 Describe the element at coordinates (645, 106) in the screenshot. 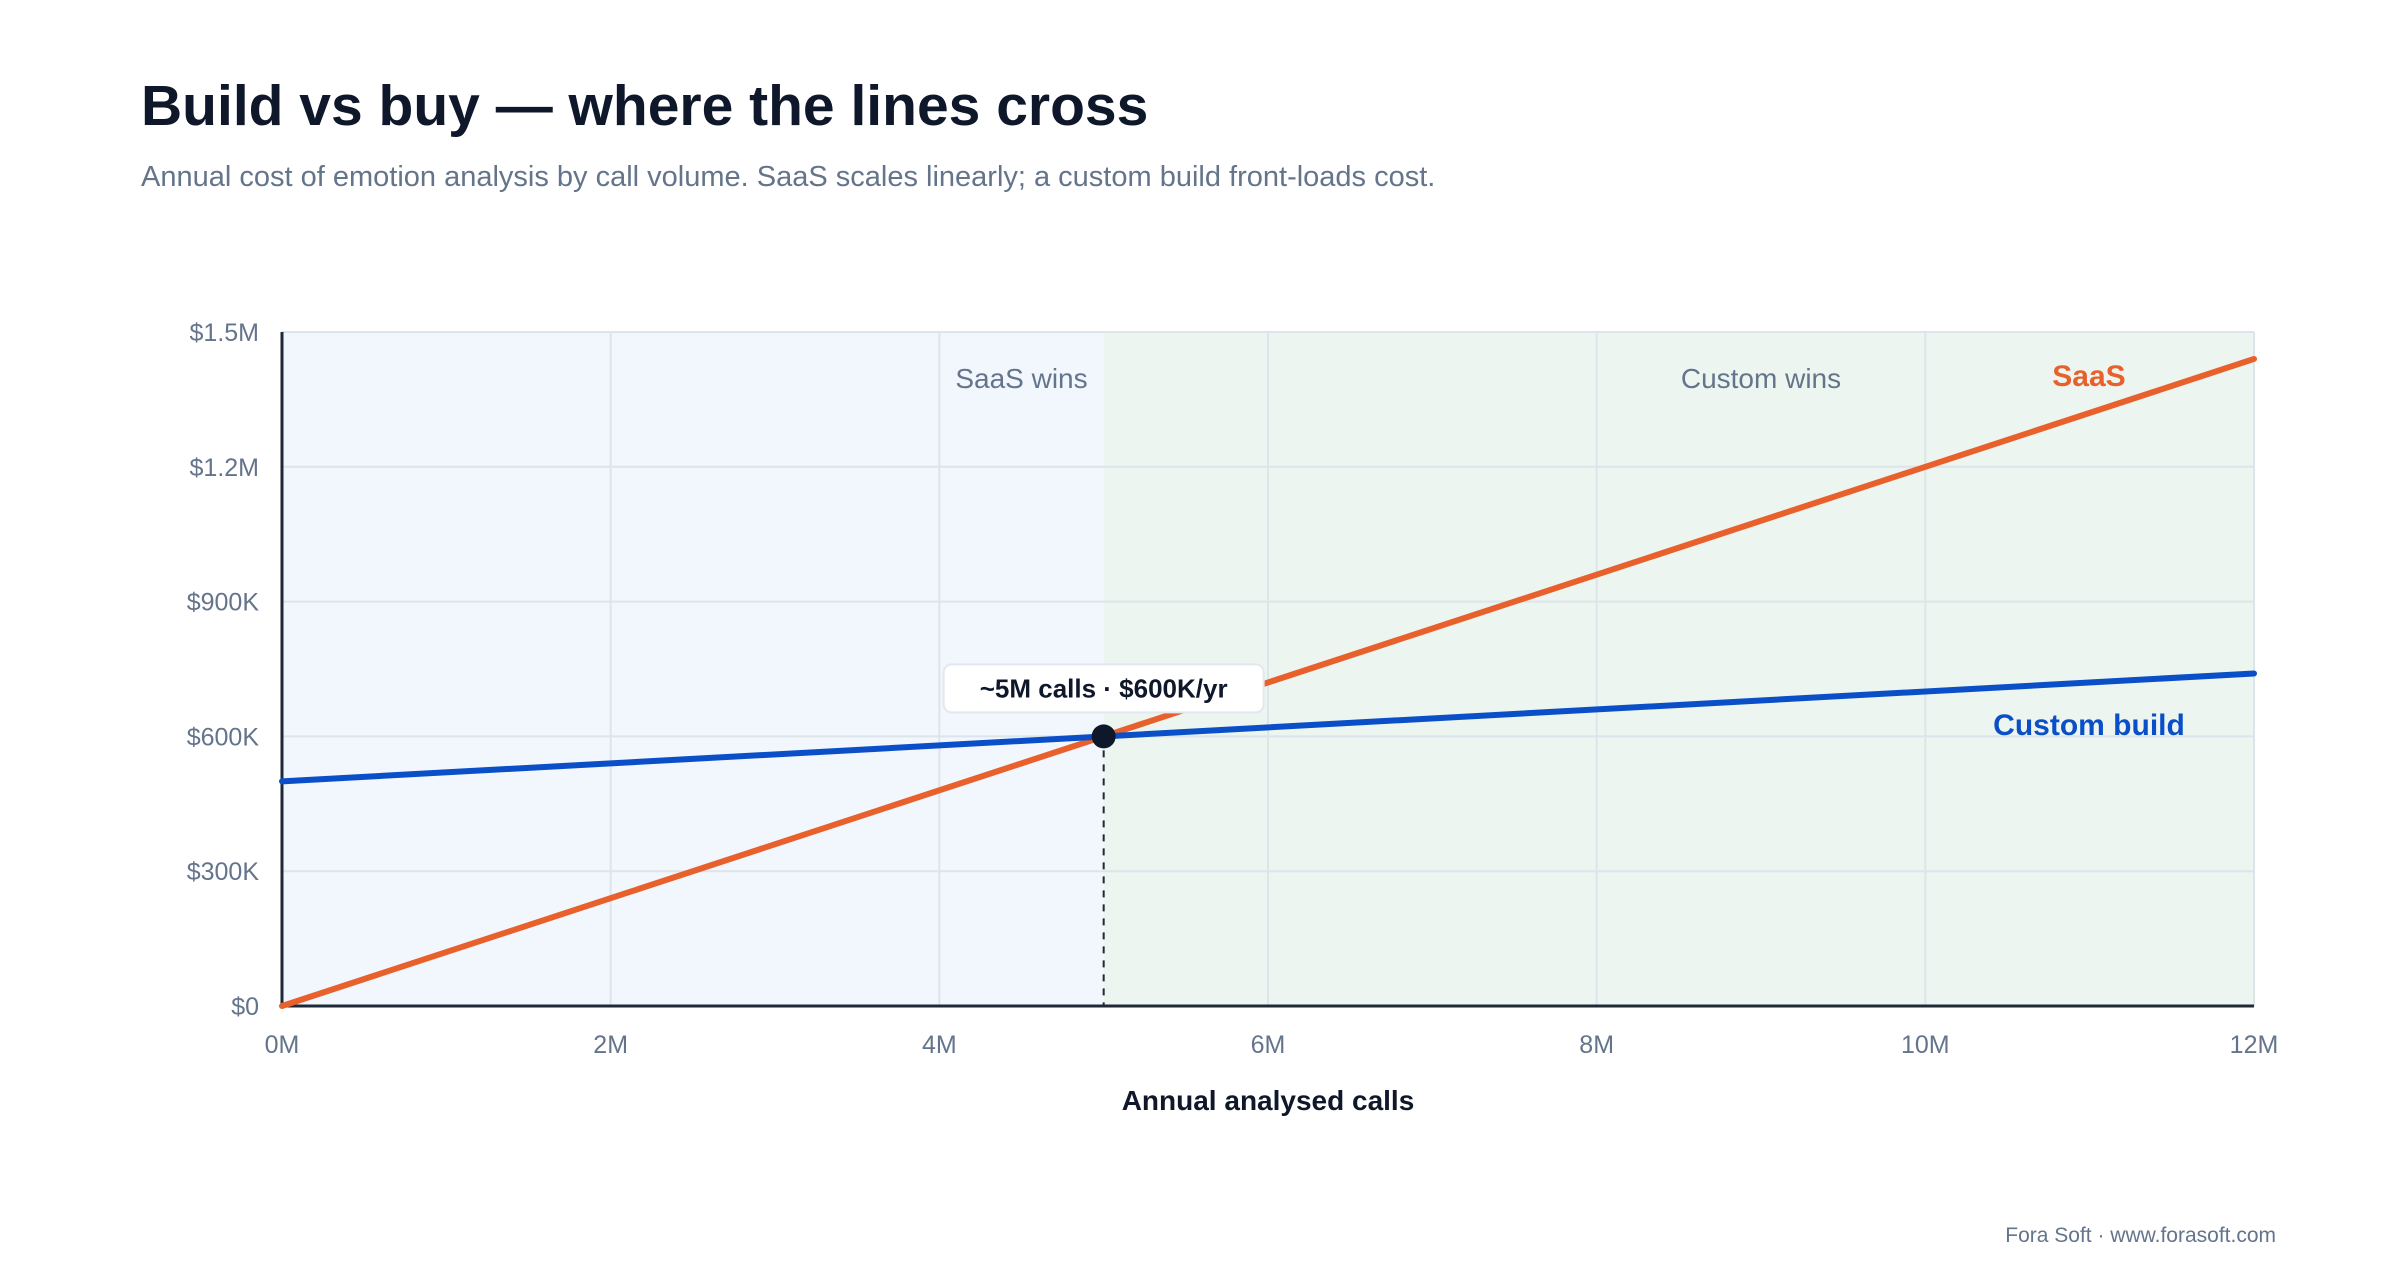

I see `chart-title: Build vs buy — where the lines cross` at that location.